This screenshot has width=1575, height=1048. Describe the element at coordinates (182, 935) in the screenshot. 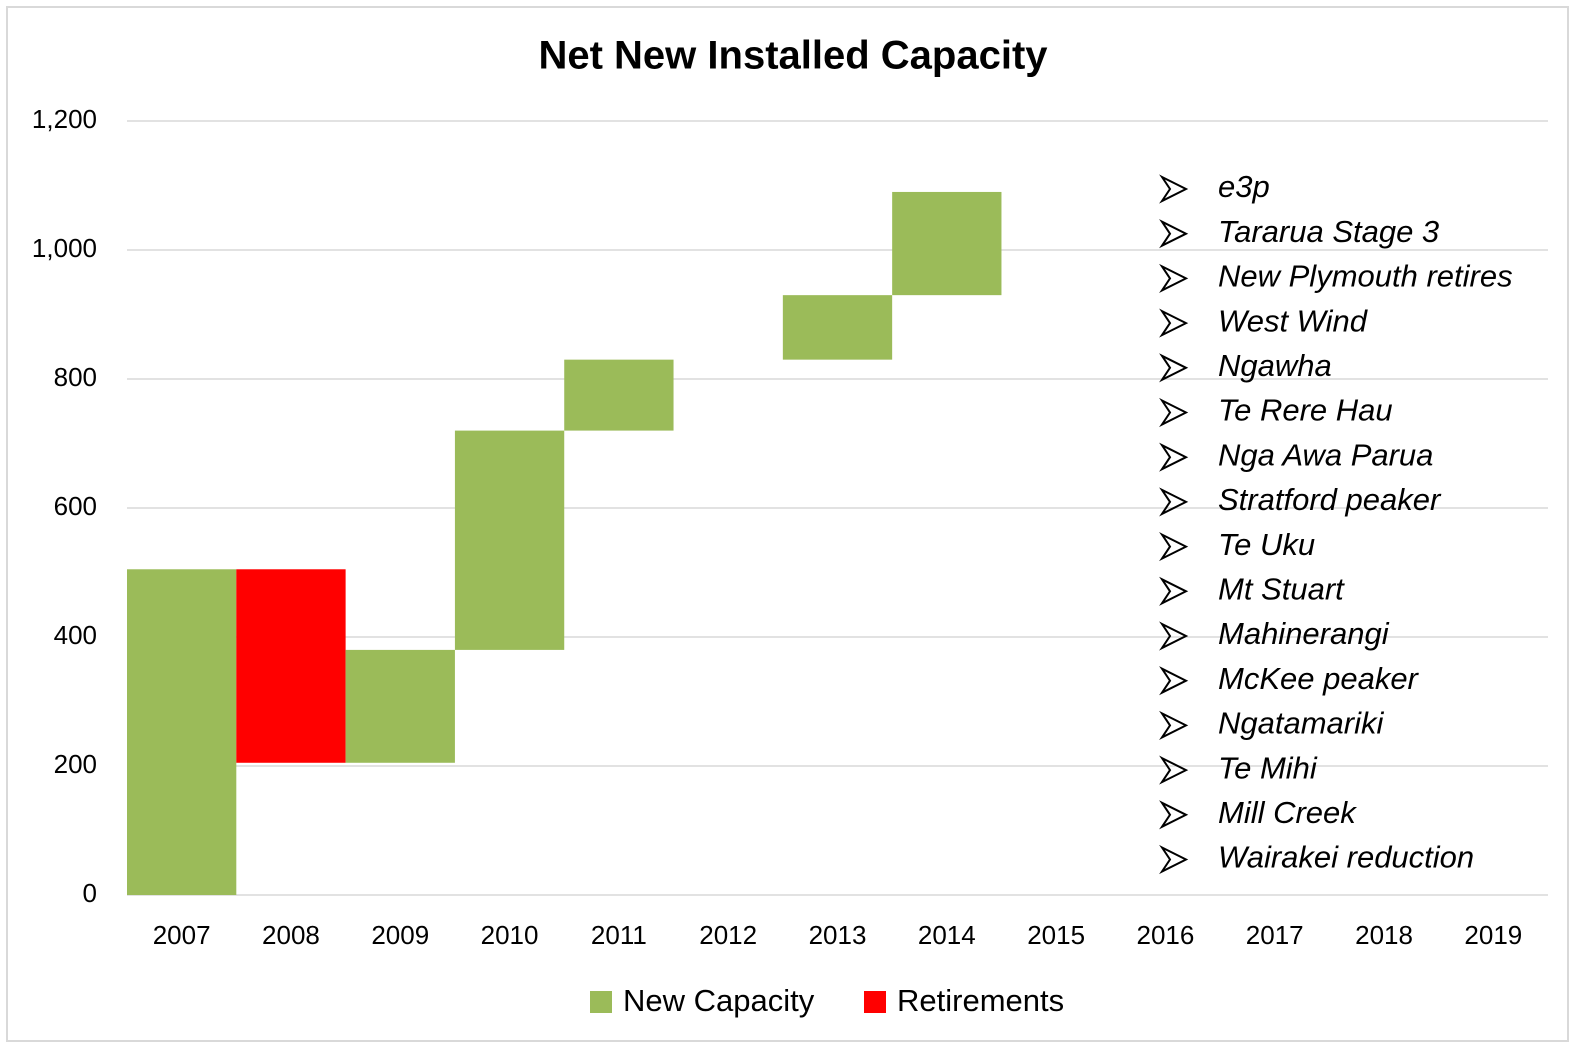

I see `x-tick-label: 2007` at that location.